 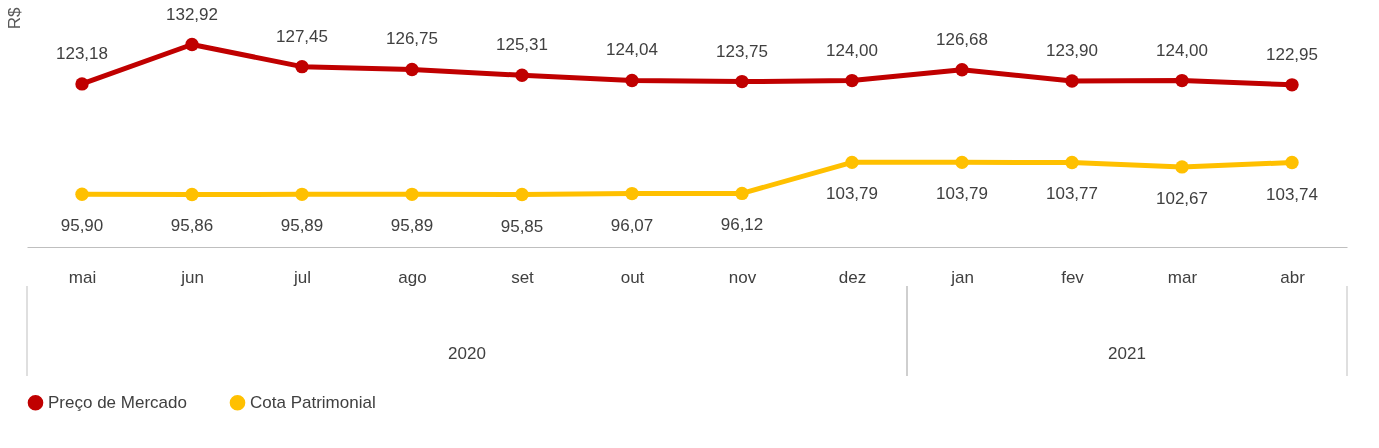 What do you see at coordinates (14, 18) in the screenshot?
I see `y-axis-title: R$` at bounding box center [14, 18].